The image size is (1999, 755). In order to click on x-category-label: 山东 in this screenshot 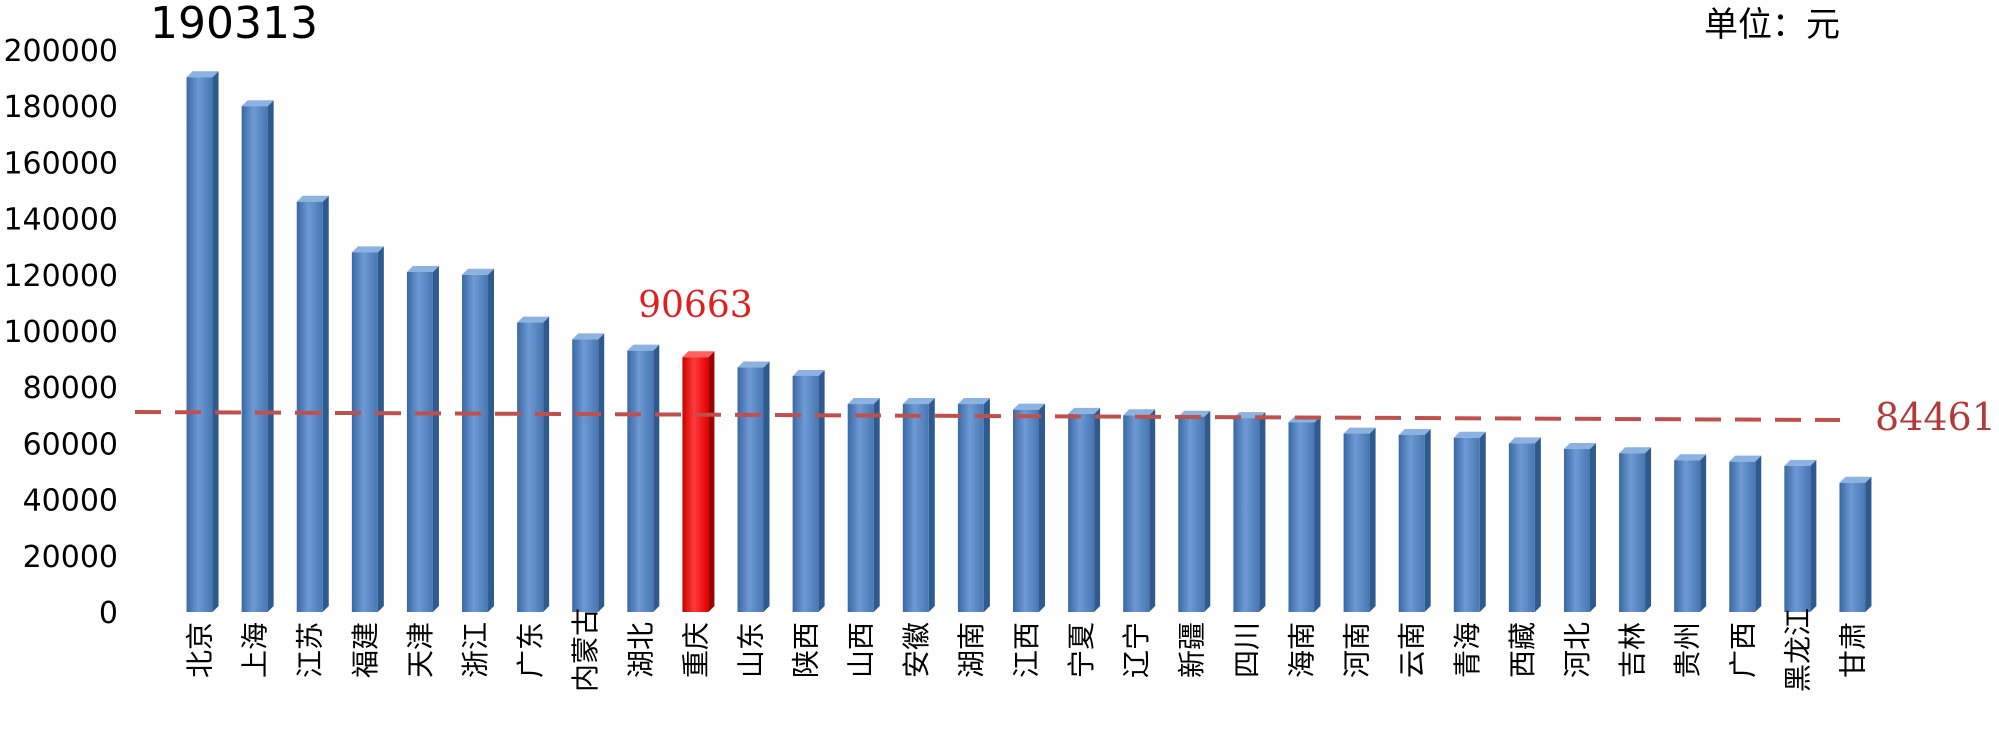, I will do `click(751, 650)`.